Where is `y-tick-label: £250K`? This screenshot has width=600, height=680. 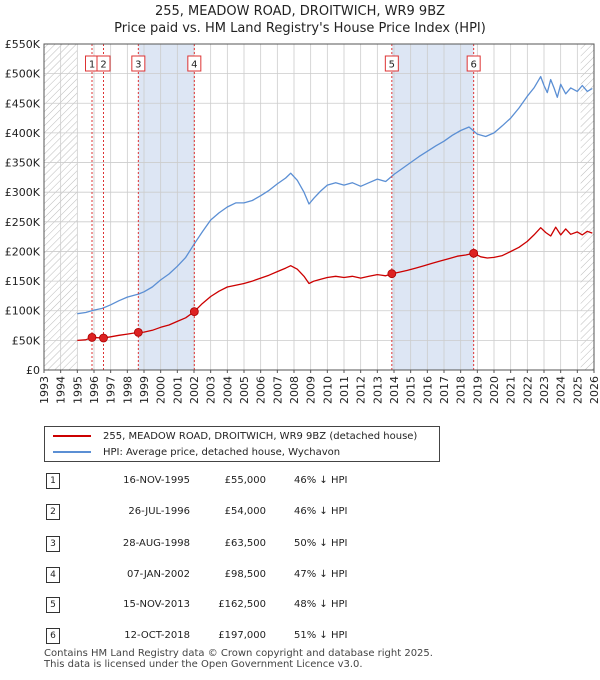
y-tick-label: £250K is located at coordinates (23, 222).